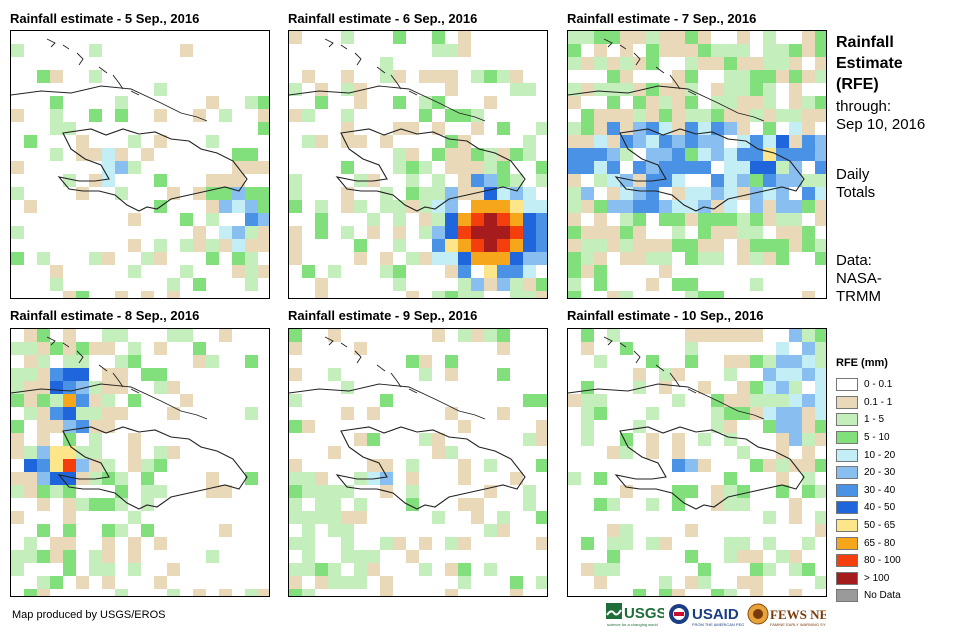 The width and height of the screenshot is (970, 635). Describe the element at coordinates (858, 296) in the screenshot. I see `data-source-line-3: TRMM` at that location.